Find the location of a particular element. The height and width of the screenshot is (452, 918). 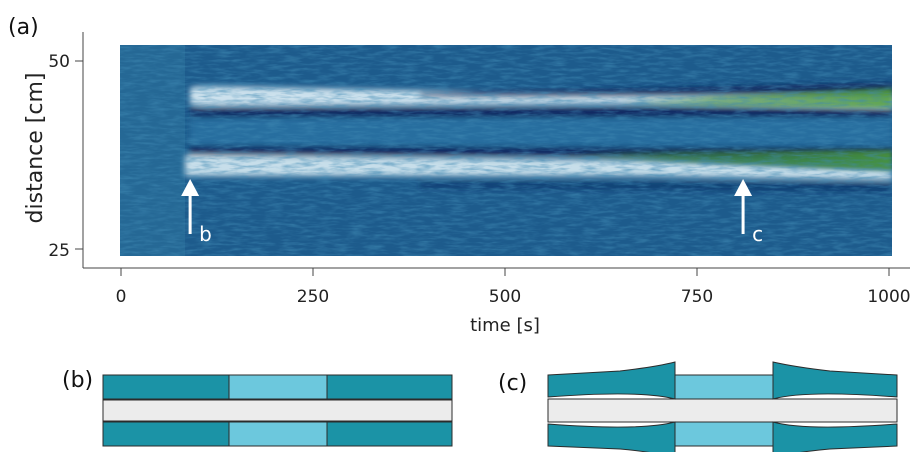

diagram-b-bottom-left is located at coordinates (166, 434).